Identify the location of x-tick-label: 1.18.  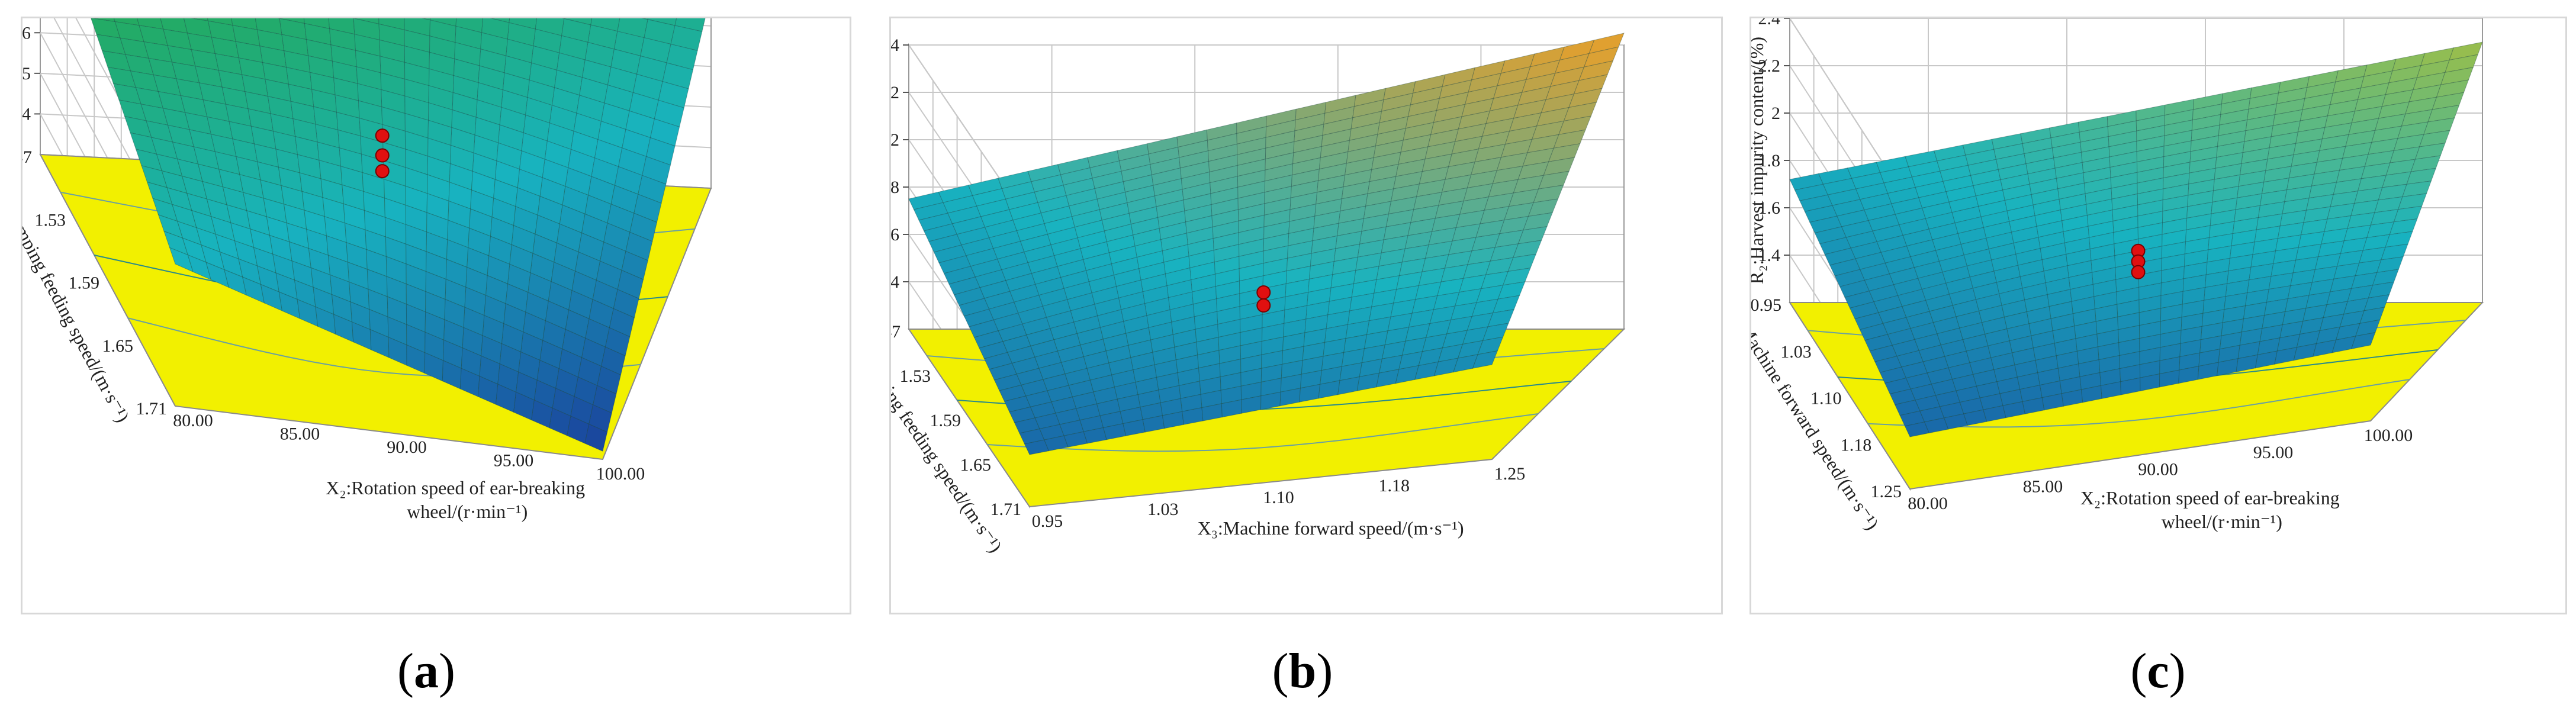
(1394, 485).